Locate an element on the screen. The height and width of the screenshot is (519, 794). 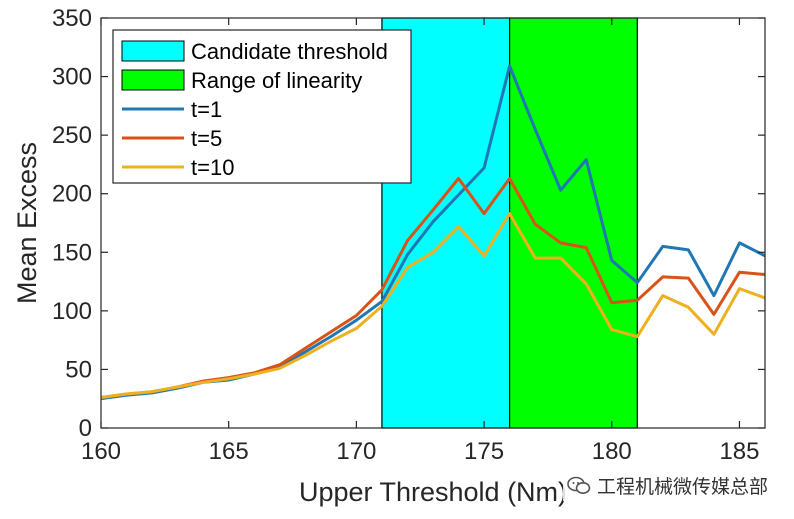
watermark-text: 工程机械微传媒总部 is located at coordinates (682, 487).